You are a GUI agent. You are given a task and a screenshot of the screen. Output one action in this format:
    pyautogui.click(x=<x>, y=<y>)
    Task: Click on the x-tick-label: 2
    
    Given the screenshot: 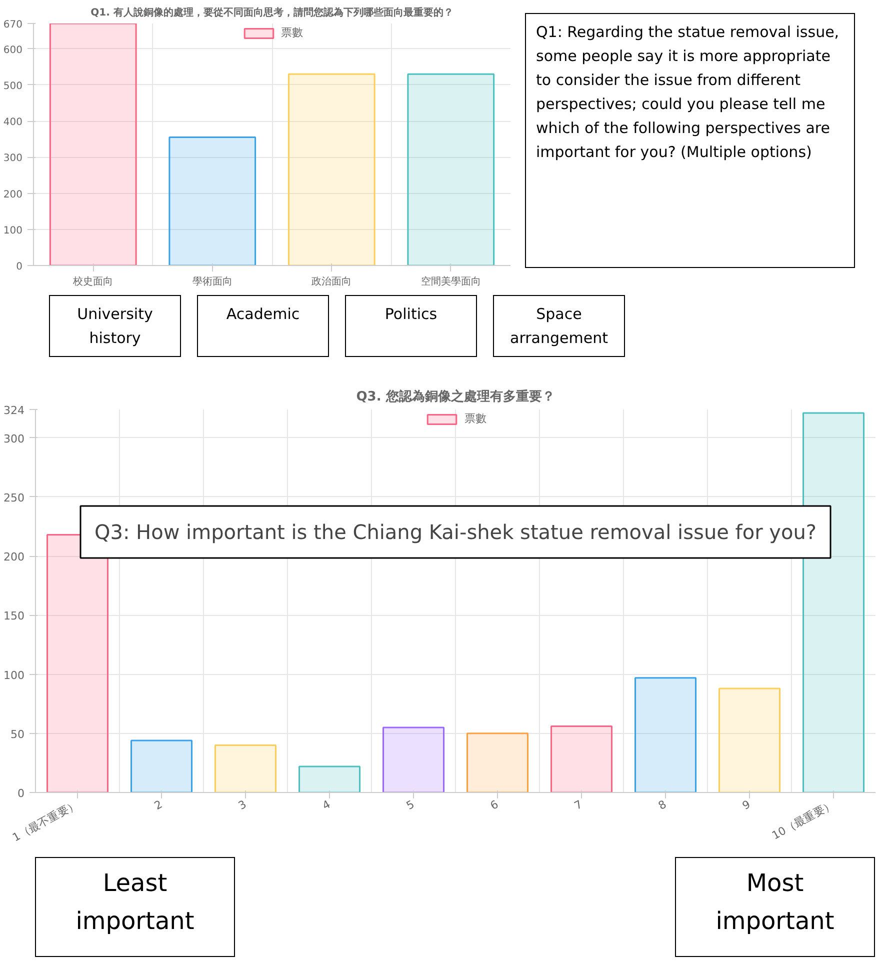 What is the action you would take?
    pyautogui.click(x=158, y=805)
    